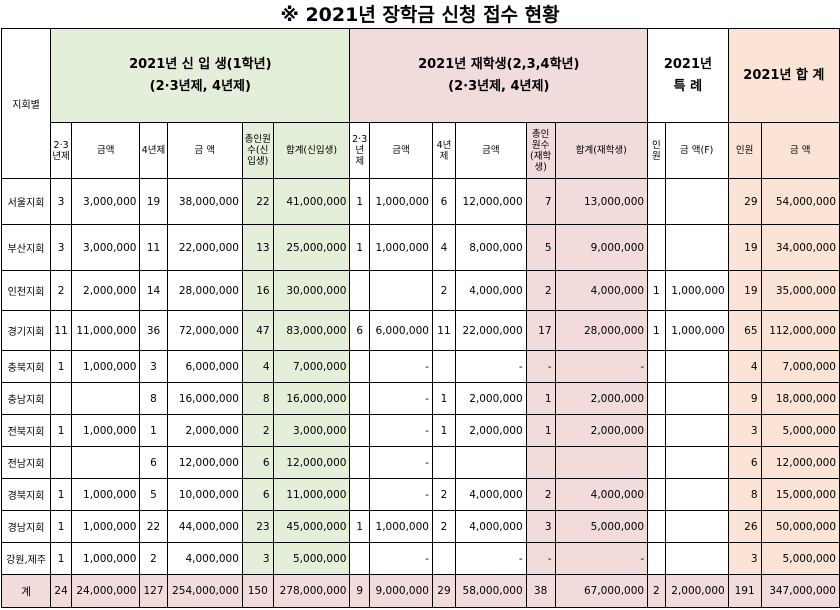 This screenshot has height=610, width=840. What do you see at coordinates (257, 201) in the screenshot?
I see `table-cell: 22` at bounding box center [257, 201].